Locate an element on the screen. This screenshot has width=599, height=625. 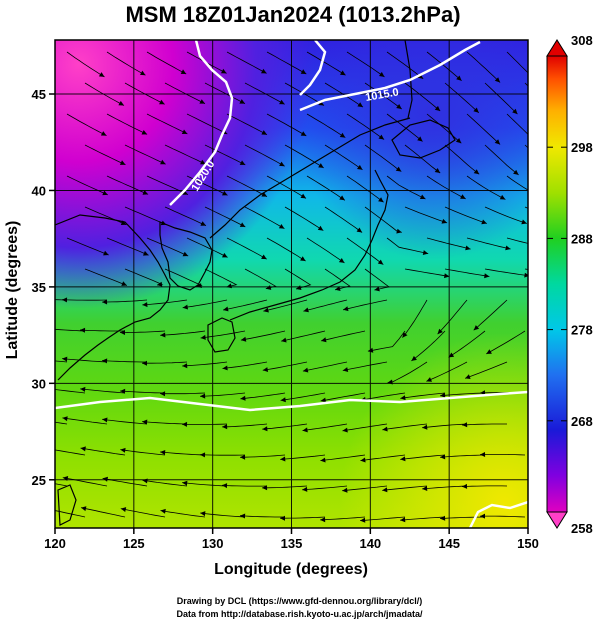
colorbar-bottom-cap is located at coordinates (557, 520).